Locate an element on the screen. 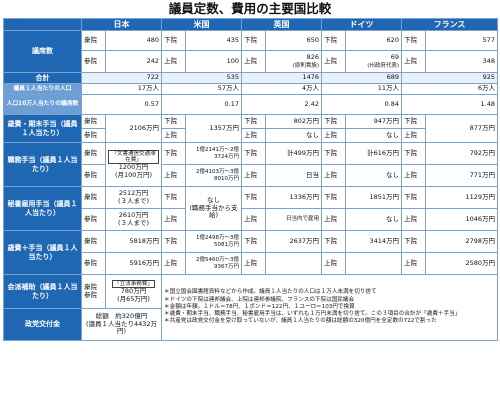 The image size is (500, 400). jp-salary-senate-label: 参院 is located at coordinates (93, 135).